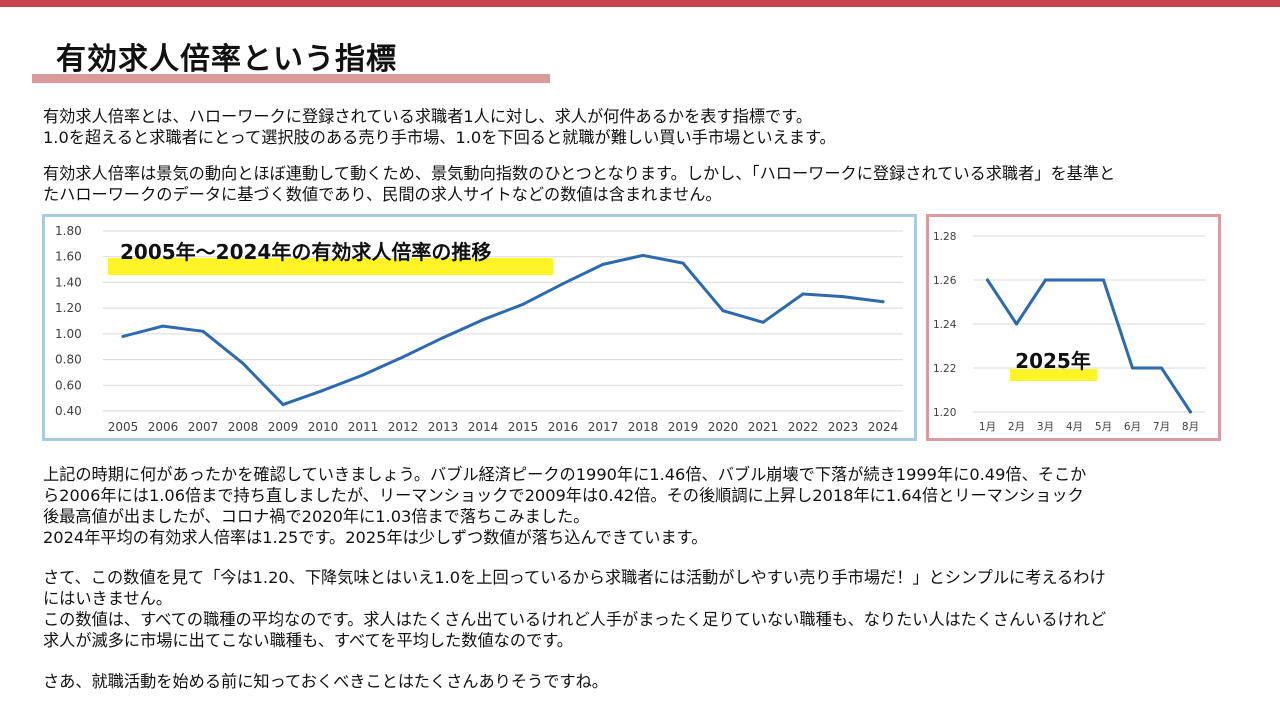  Describe the element at coordinates (1161, 427) in the screenshot. I see `x-tick-label: 7月` at that location.